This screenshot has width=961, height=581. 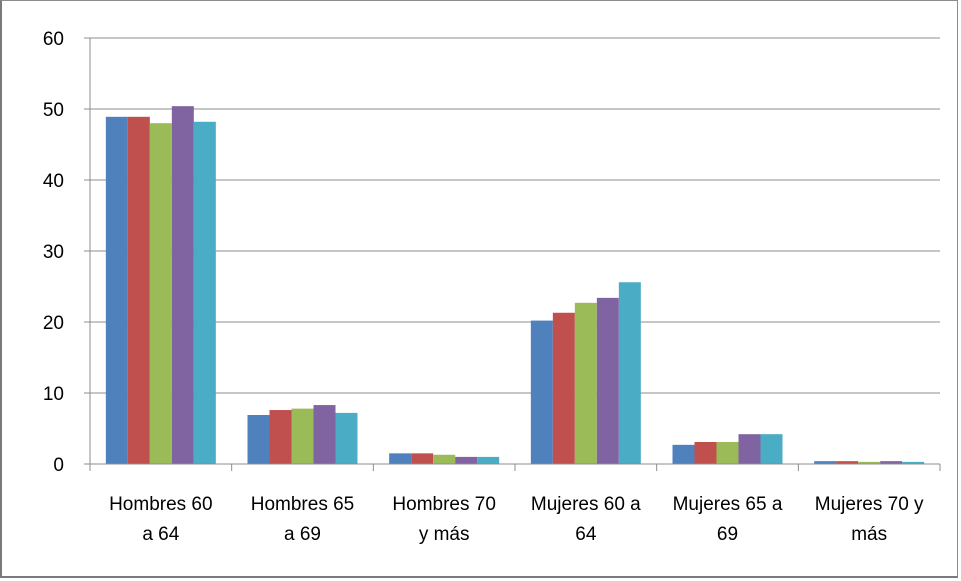 What do you see at coordinates (444, 534) in the screenshot?
I see `x-category-label: y más` at bounding box center [444, 534].